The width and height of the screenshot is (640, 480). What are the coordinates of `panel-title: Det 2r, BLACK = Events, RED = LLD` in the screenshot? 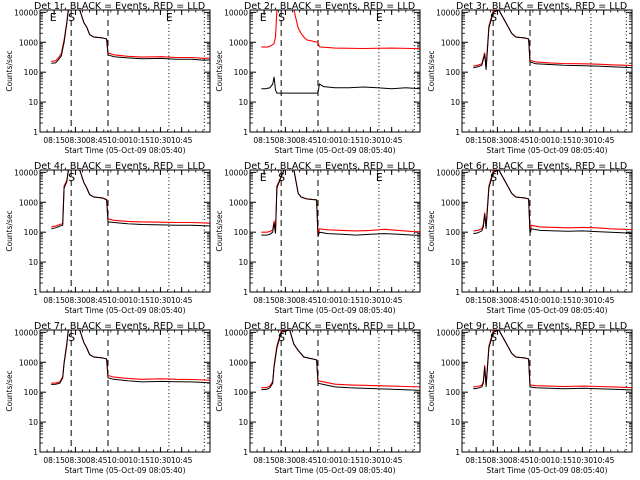 It's located at (329, 6).